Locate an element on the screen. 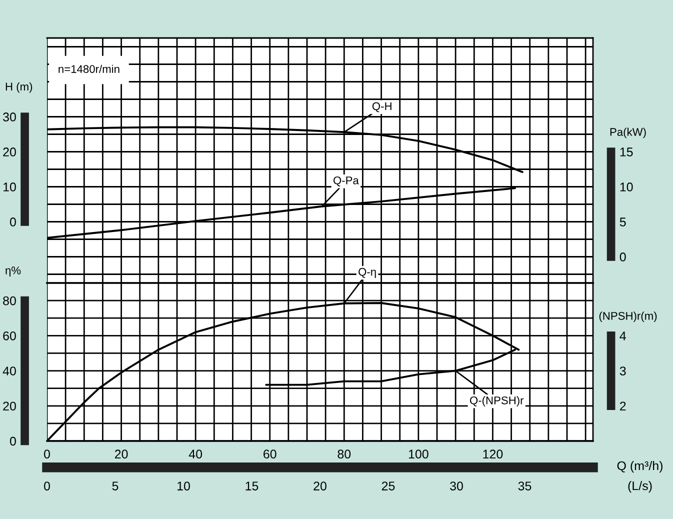  y-axis-title: H (m) is located at coordinates (19, 87).